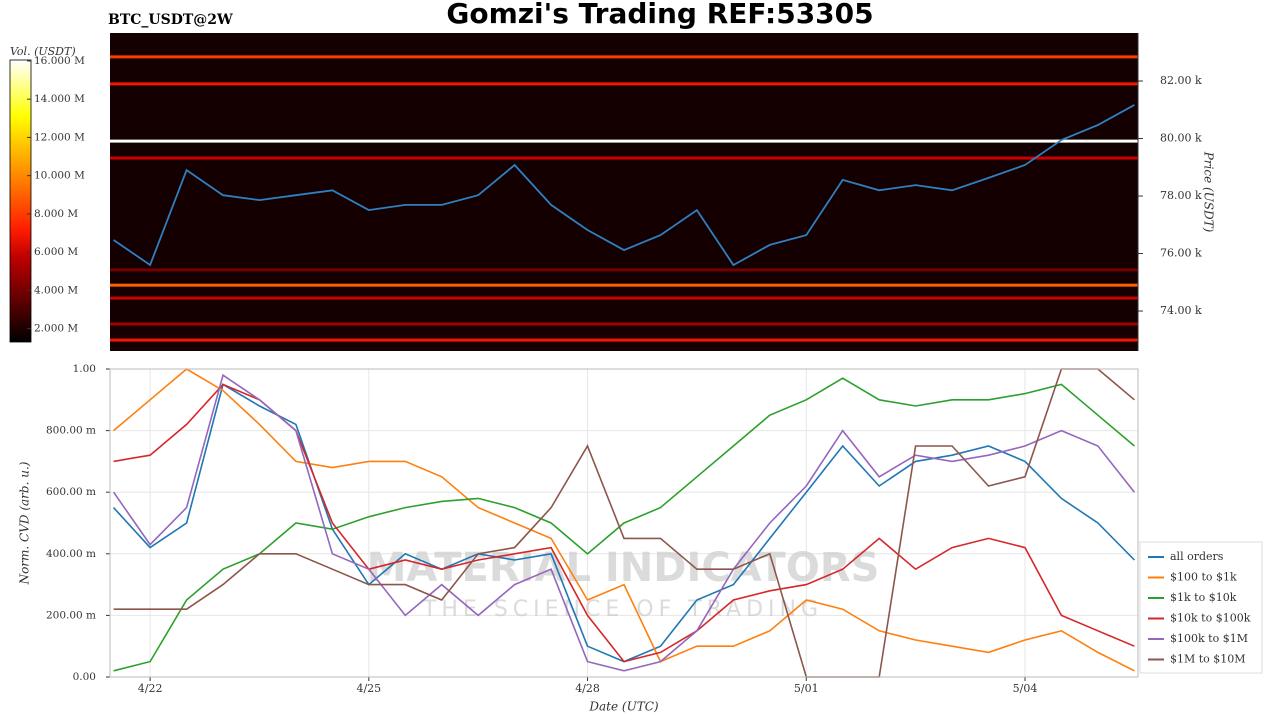  What do you see at coordinates (20, 201) in the screenshot?
I see `colorbar` at bounding box center [20, 201].